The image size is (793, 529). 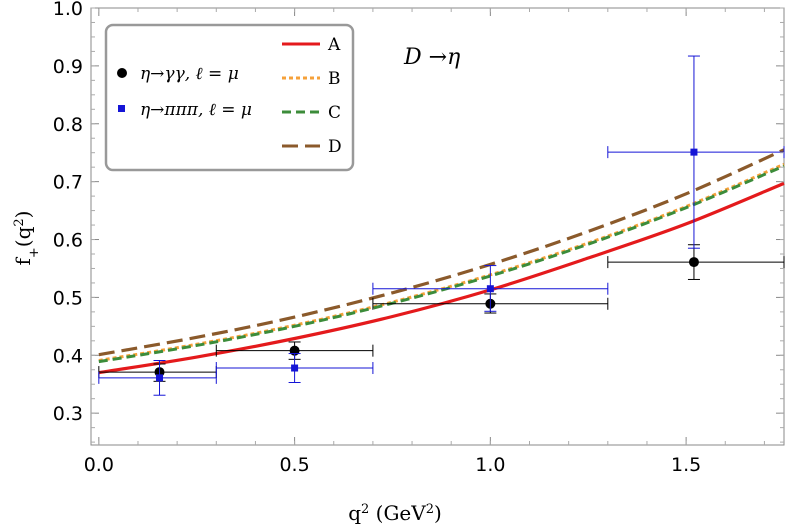 What do you see at coordinates (122, 73) in the screenshot?
I see `legend-marker-circle` at bounding box center [122, 73].